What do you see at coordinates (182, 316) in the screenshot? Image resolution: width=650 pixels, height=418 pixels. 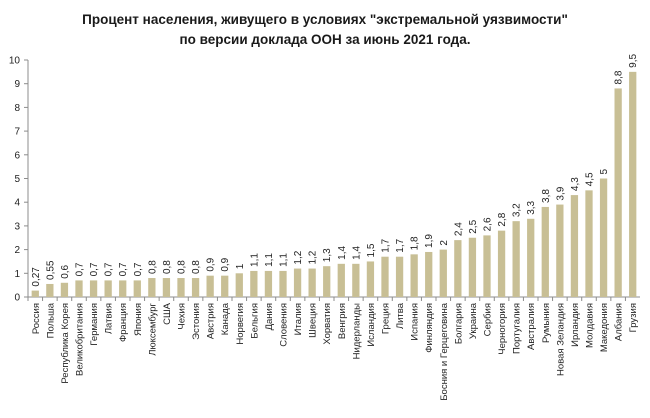 I see `x-tick-label: Чехия` at bounding box center [182, 316].